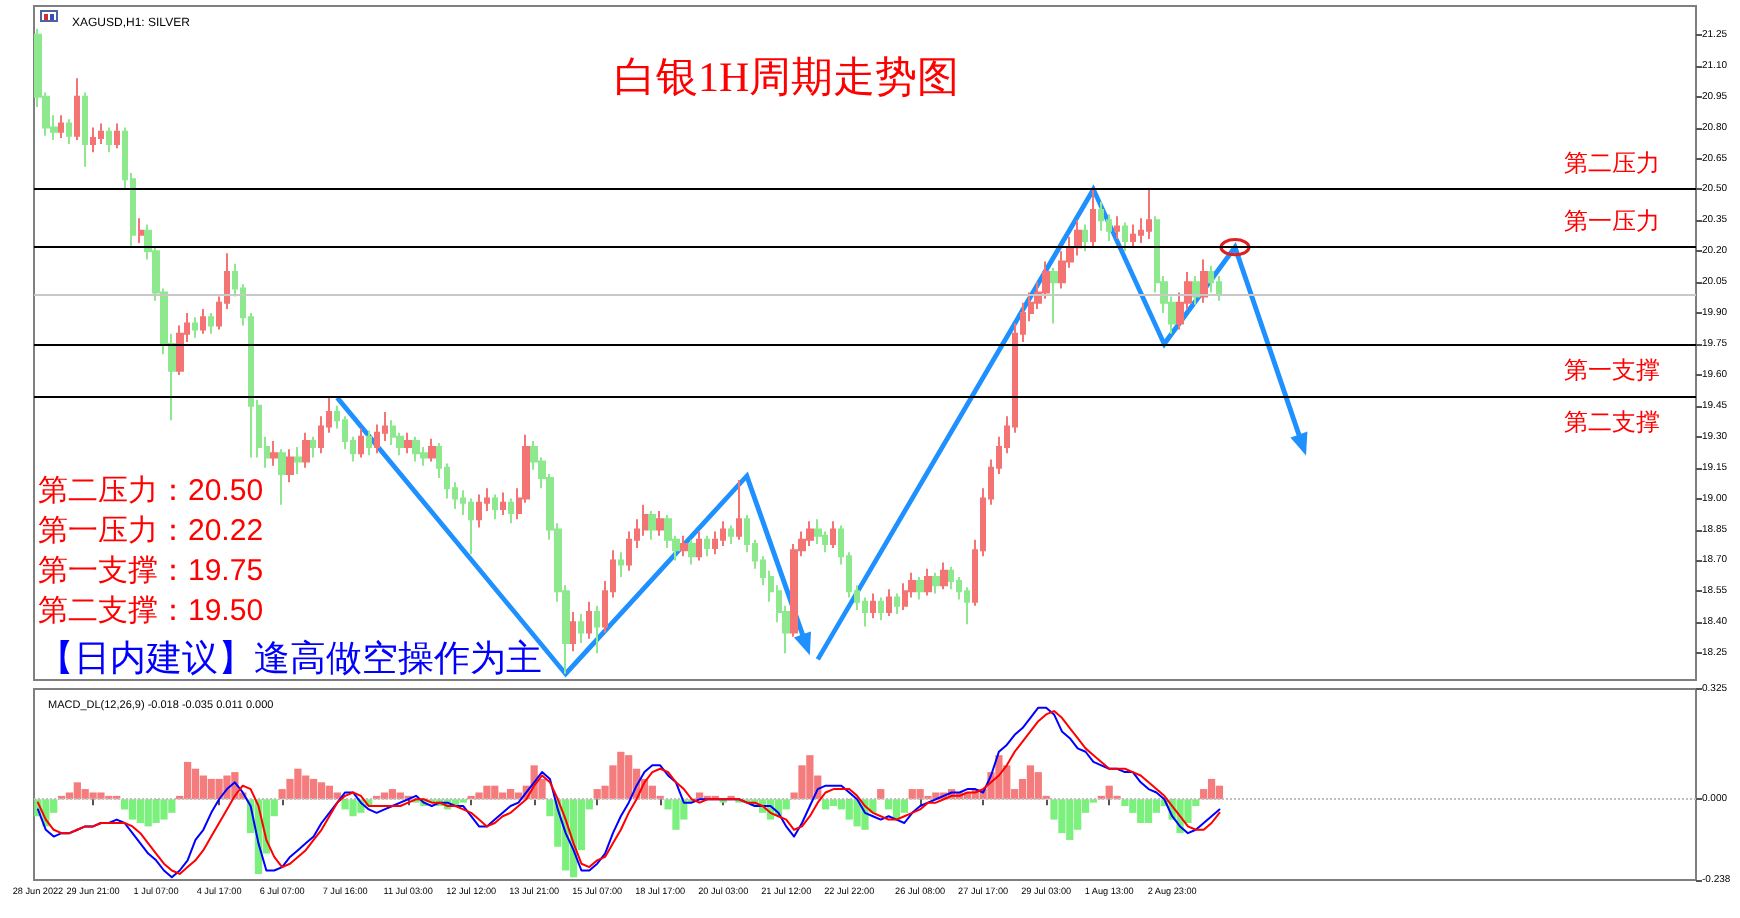 The height and width of the screenshot is (918, 1740). Describe the element at coordinates (1612, 370) in the screenshot. I see `ref-line-label: 第一支撑` at that location.